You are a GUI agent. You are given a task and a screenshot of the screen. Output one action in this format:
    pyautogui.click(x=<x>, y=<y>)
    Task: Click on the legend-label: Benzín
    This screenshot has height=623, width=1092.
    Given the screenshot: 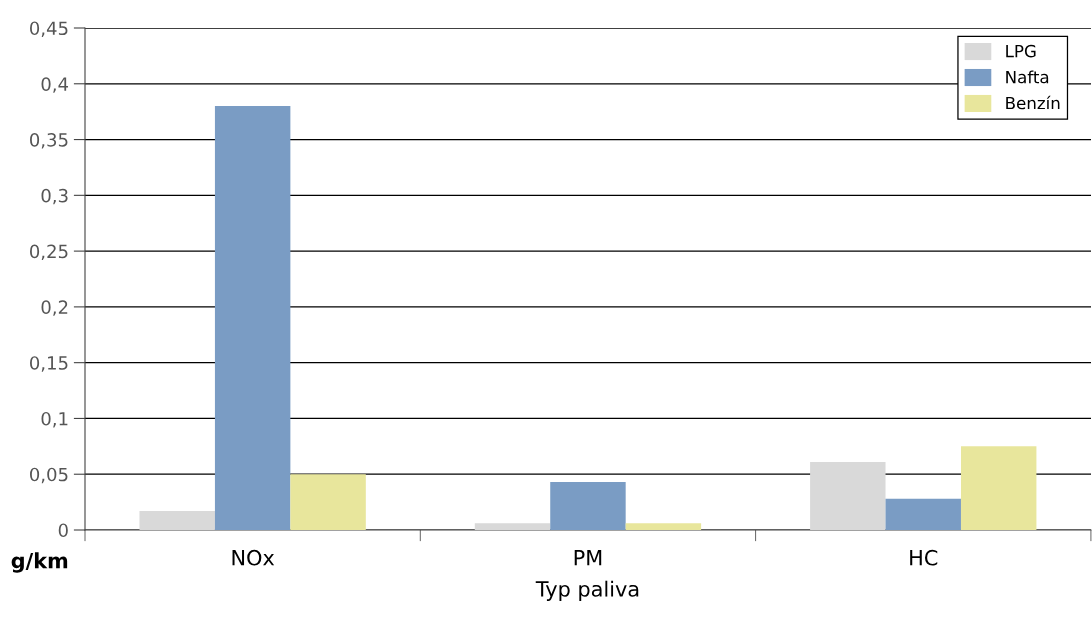 What is the action you would take?
    pyautogui.click(x=1033, y=102)
    